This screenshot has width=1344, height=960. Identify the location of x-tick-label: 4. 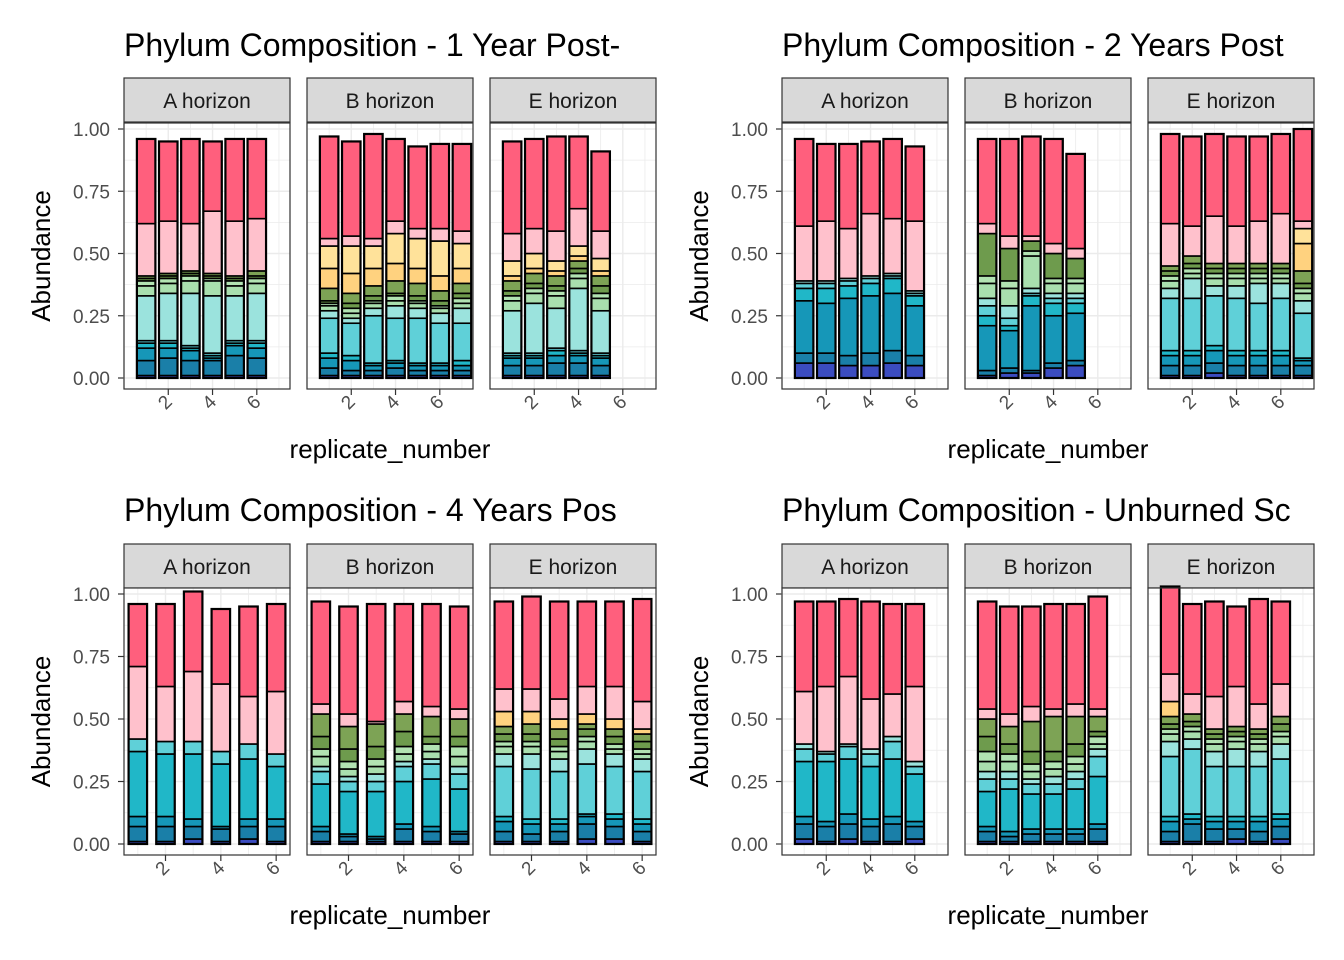
(1051, 868).